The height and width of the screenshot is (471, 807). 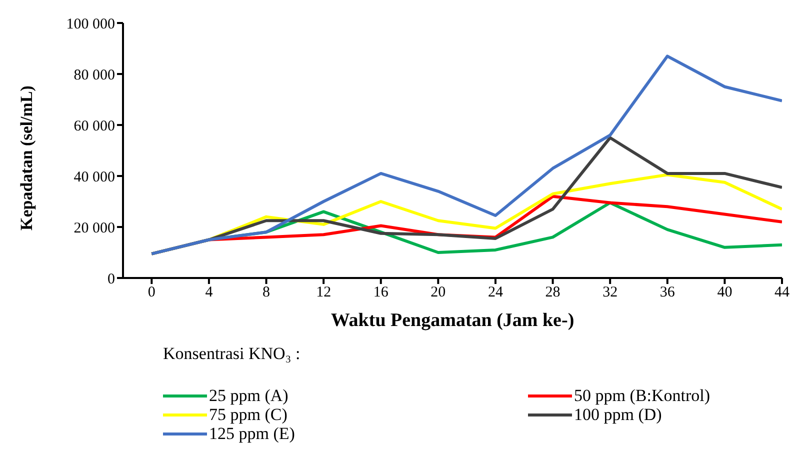 What do you see at coordinates (152, 292) in the screenshot?
I see `x-tick-label: 0` at bounding box center [152, 292].